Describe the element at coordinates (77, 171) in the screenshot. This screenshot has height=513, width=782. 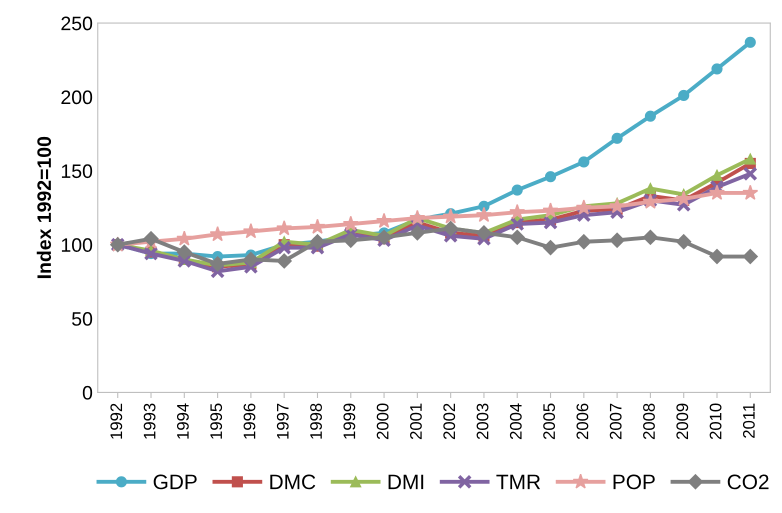
I see `y-tick-label: 150` at that location.